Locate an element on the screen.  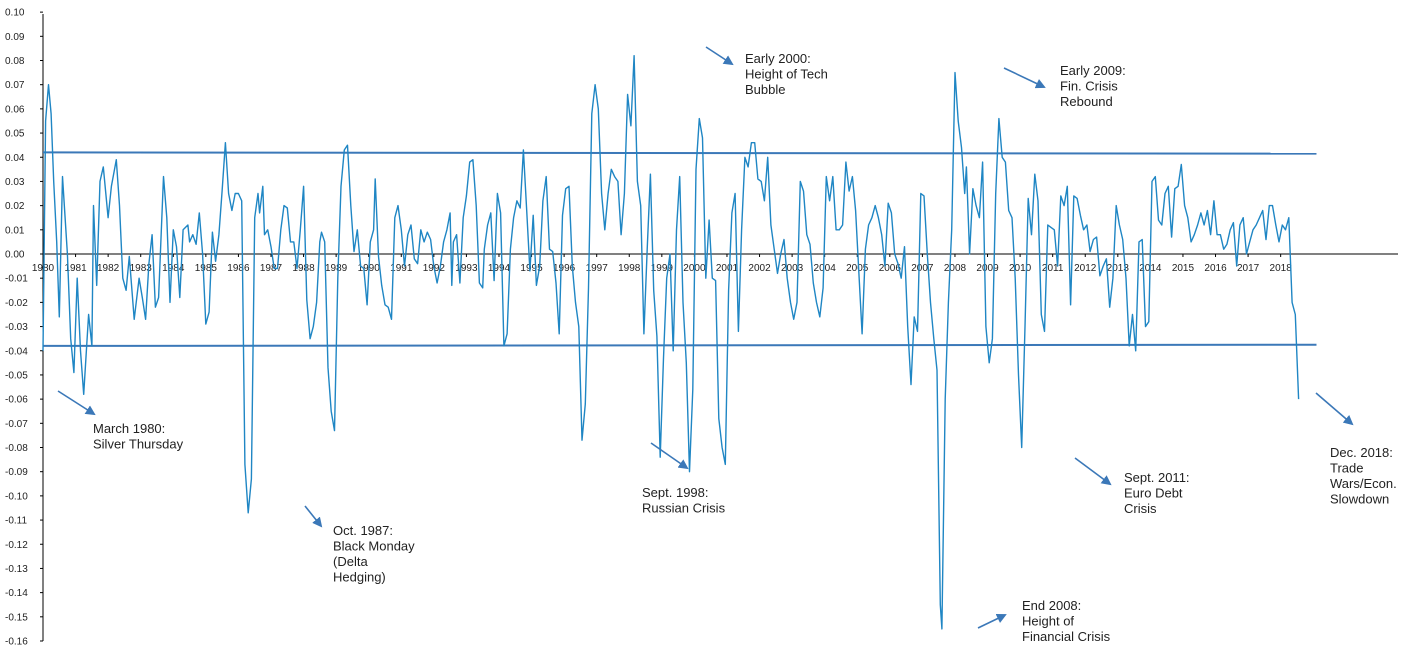
x-tick-label: 2001 is located at coordinates (727, 268).